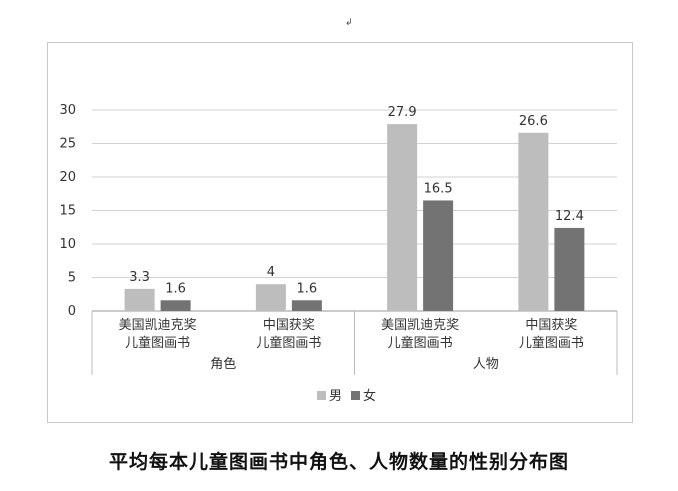  What do you see at coordinates (486, 364) in the screenshot?
I see `group-label: 人物` at bounding box center [486, 364].